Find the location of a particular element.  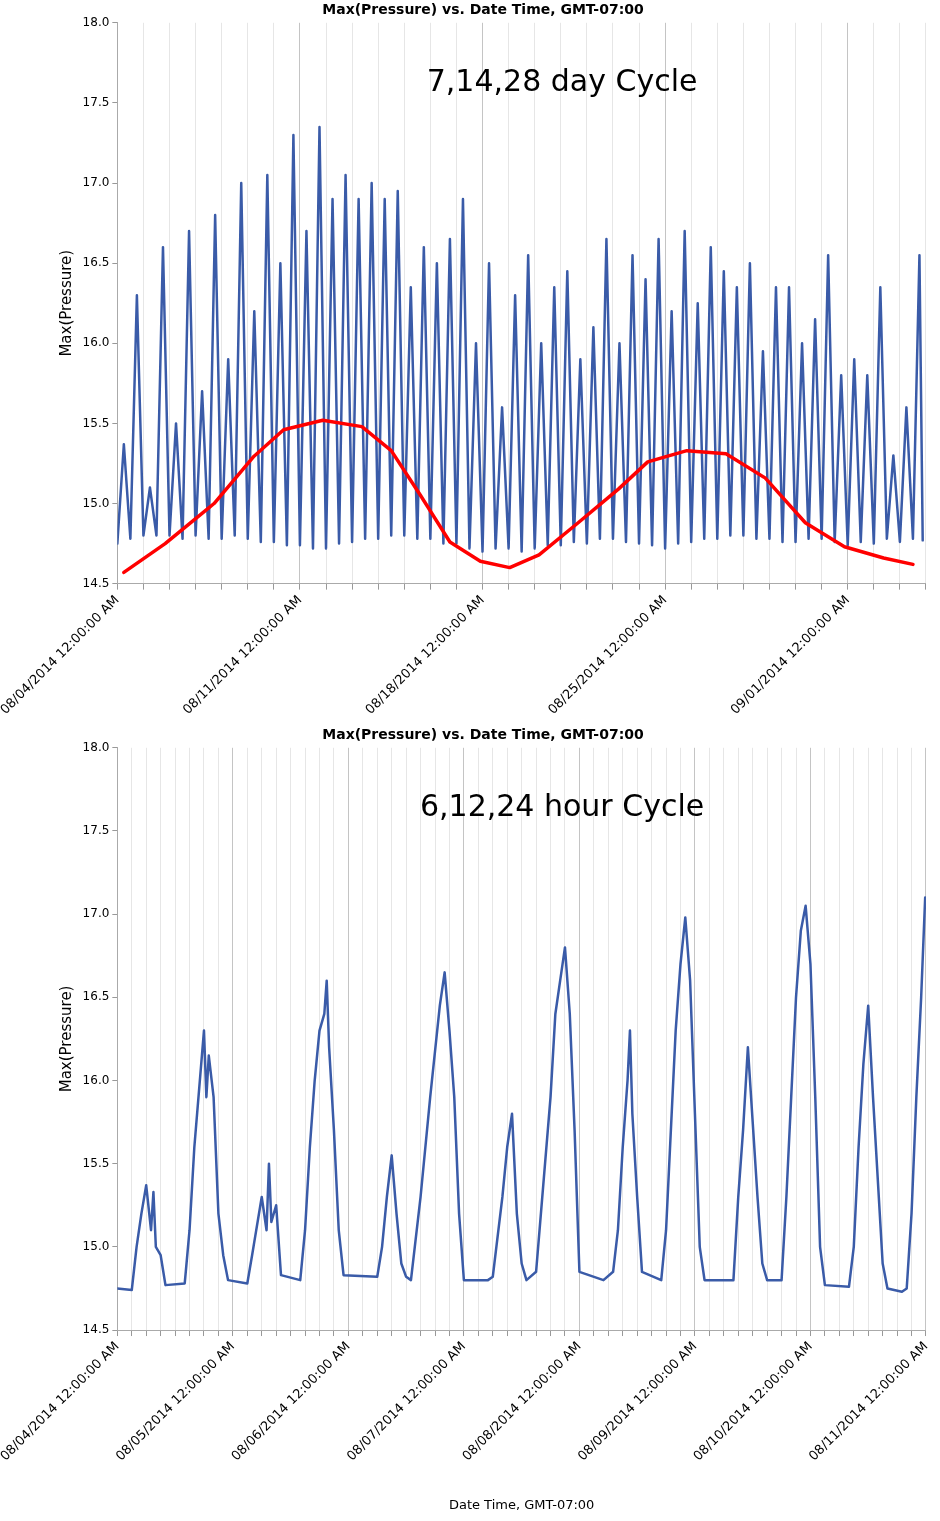

annotation: 6,12,24 hour Cycle is located at coordinates (562, 805).